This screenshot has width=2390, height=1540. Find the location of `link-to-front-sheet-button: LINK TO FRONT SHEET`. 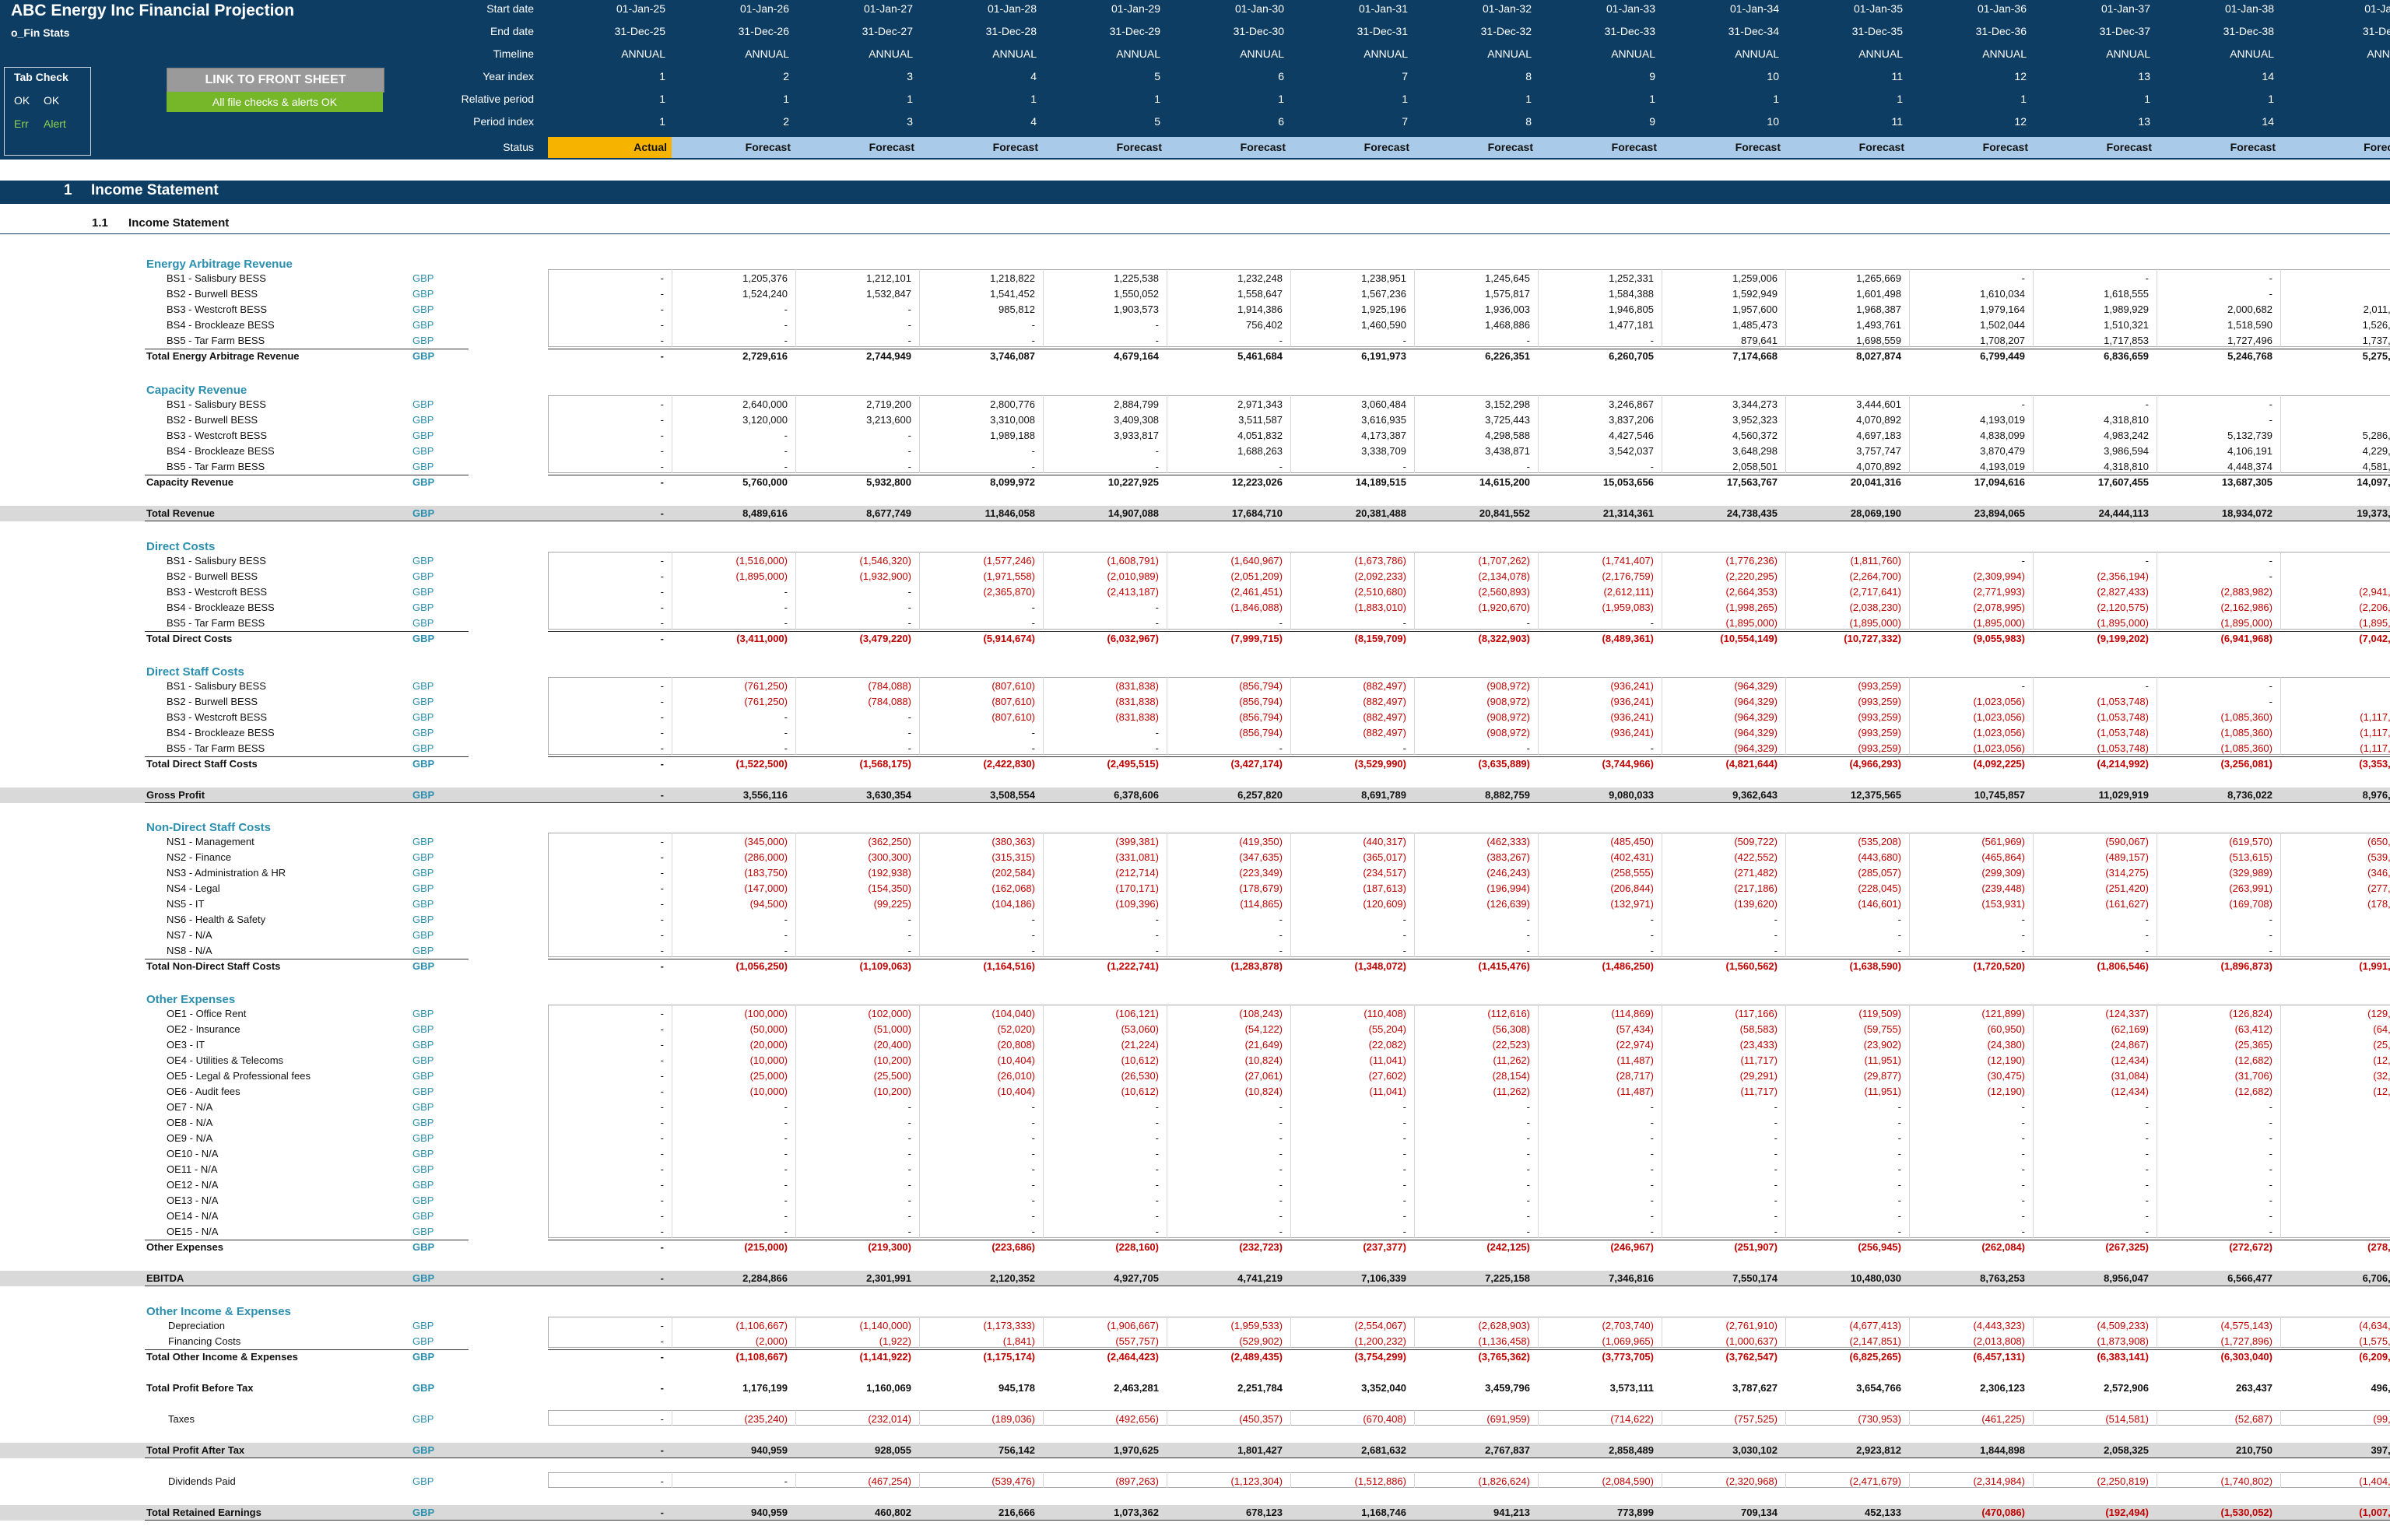

link-to-front-sheet-button: LINK TO FRONT SHEET is located at coordinates (276, 80).